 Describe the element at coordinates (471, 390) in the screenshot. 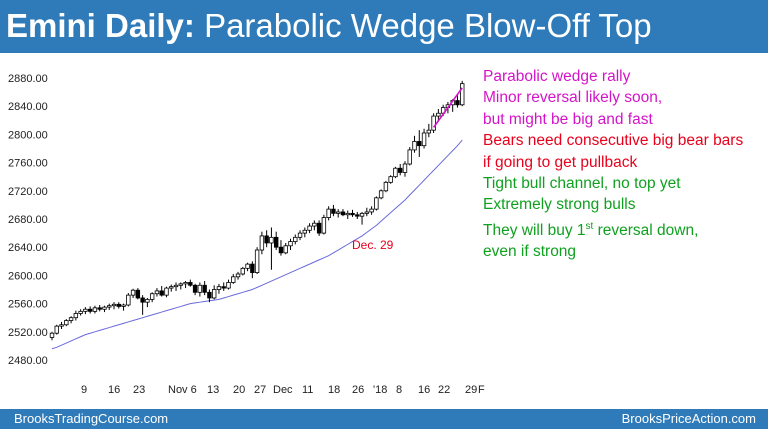

I see `x-tick-label: 29` at that location.